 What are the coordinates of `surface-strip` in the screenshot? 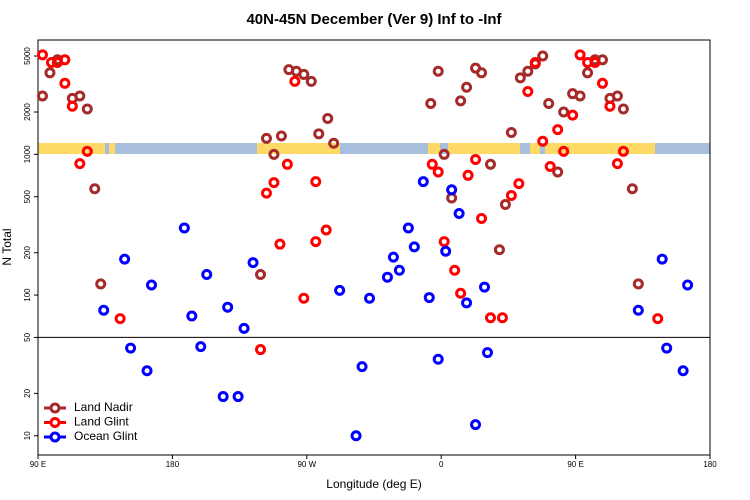 It's located at (374, 148).